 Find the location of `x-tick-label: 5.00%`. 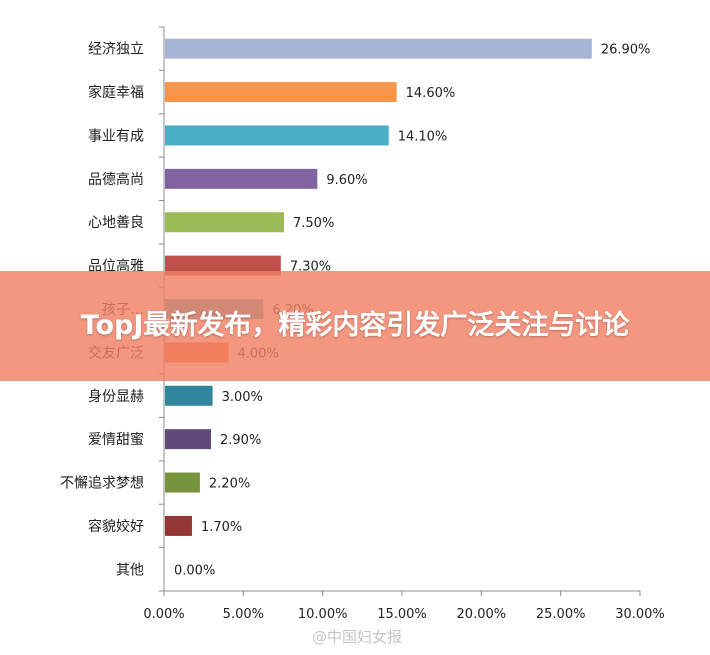

x-tick-label: 5.00% is located at coordinates (243, 614).